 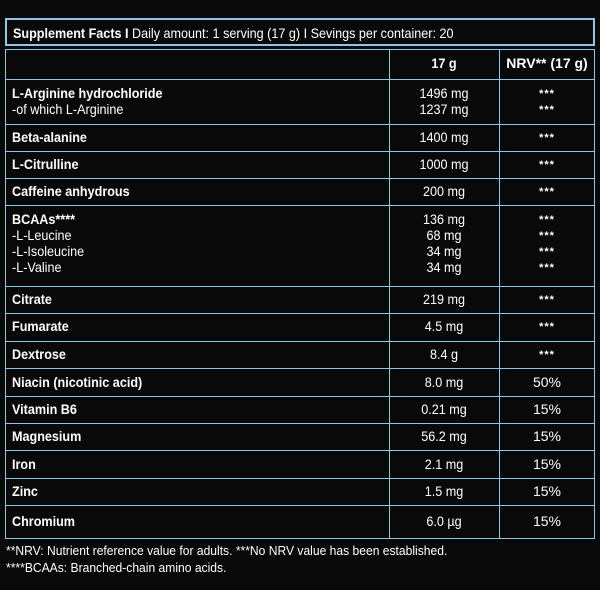 What do you see at coordinates (444, 235) in the screenshot?
I see `nutrient-amount: 68 mg` at bounding box center [444, 235].